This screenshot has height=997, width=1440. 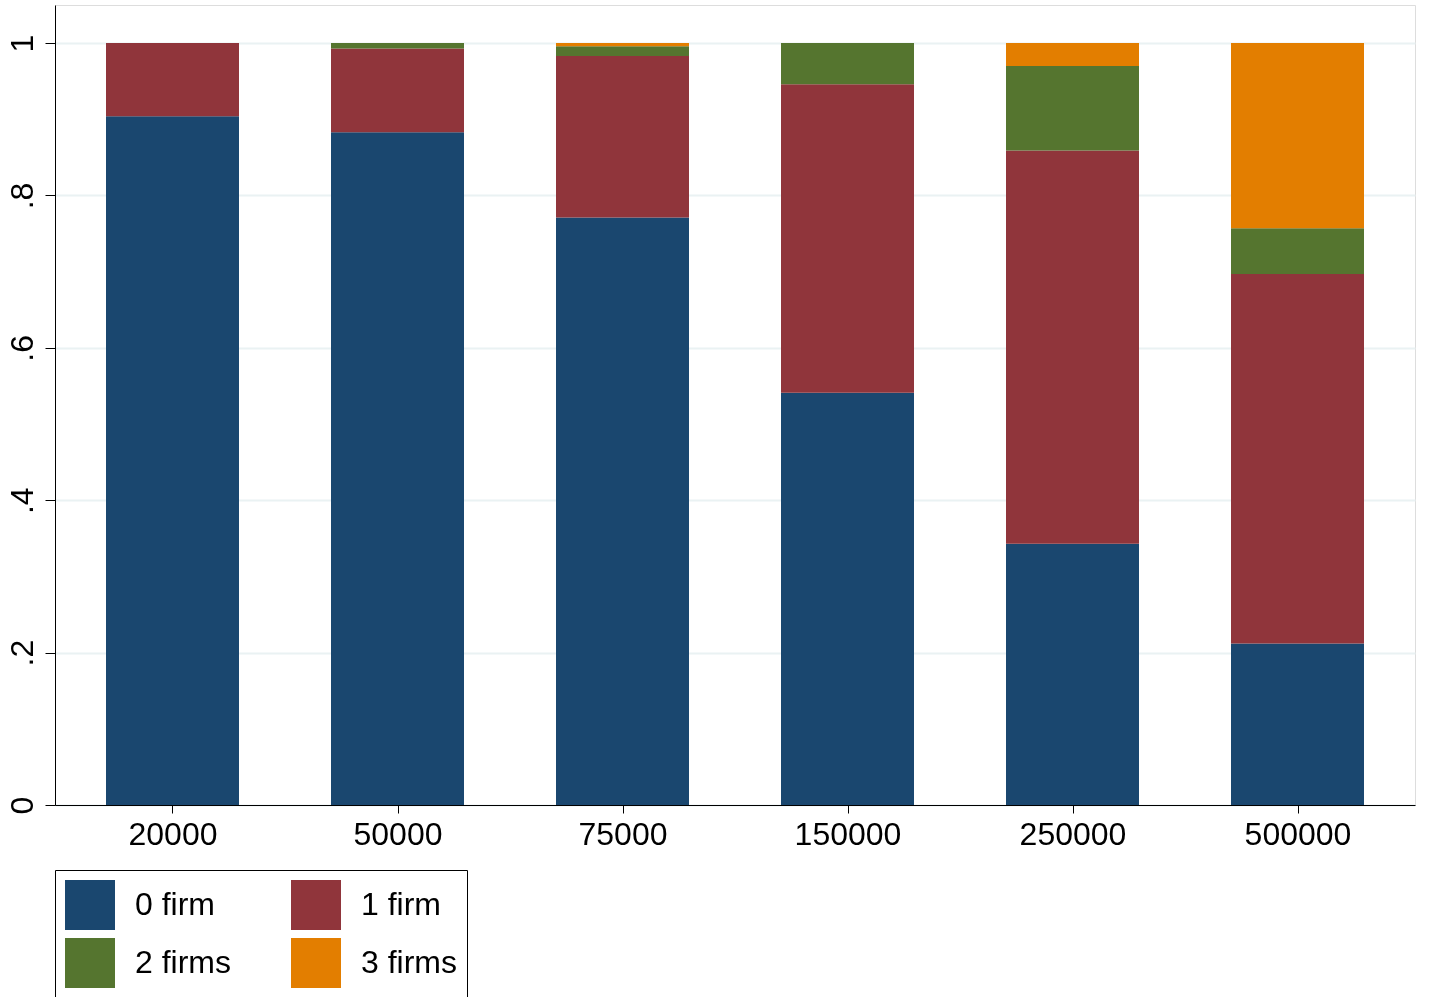 I want to click on legend-label: 3 firms, so click(x=409, y=962).